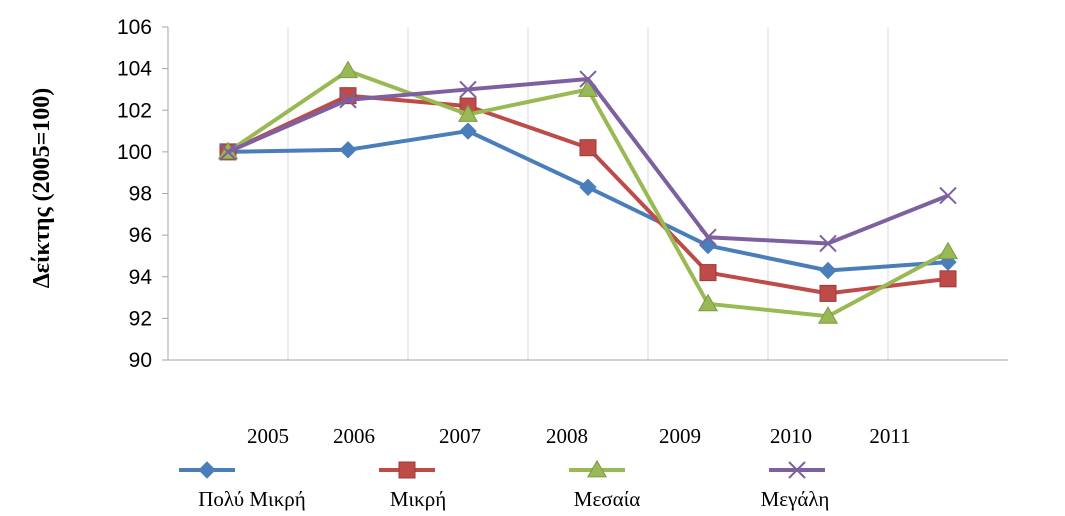  What do you see at coordinates (242, 486) in the screenshot?
I see `legend-item: Πολύ Μικρή` at bounding box center [242, 486].